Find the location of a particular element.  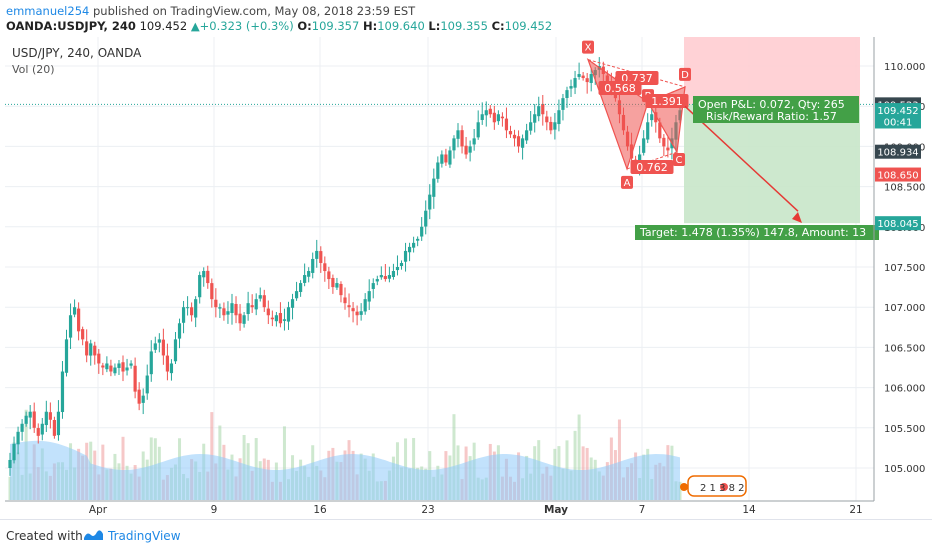

open-value: 109.357 is located at coordinates (335, 26).